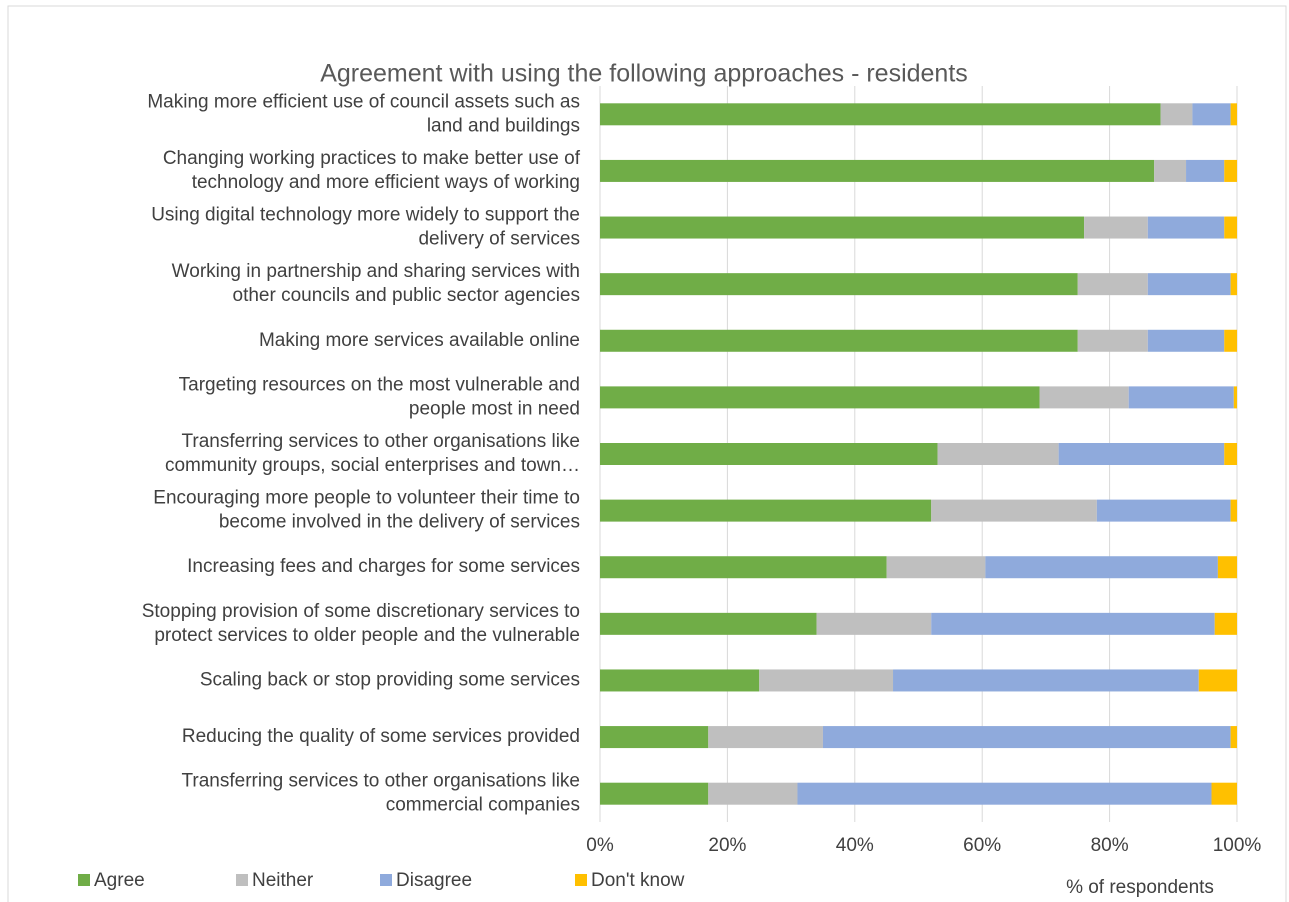 The image size is (1289, 902). I want to click on y-tick-label-line: delivery of services, so click(499, 239).